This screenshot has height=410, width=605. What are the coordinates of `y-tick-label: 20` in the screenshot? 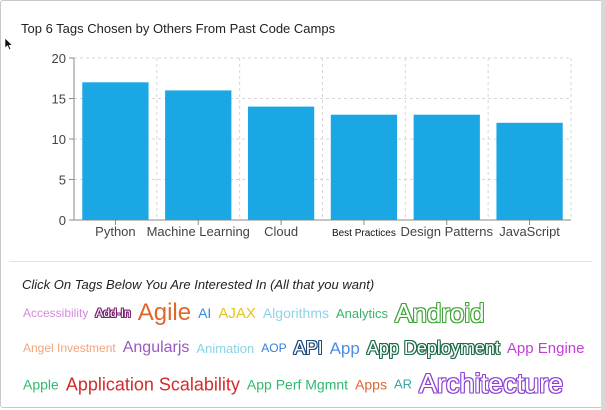 It's located at (59, 58).